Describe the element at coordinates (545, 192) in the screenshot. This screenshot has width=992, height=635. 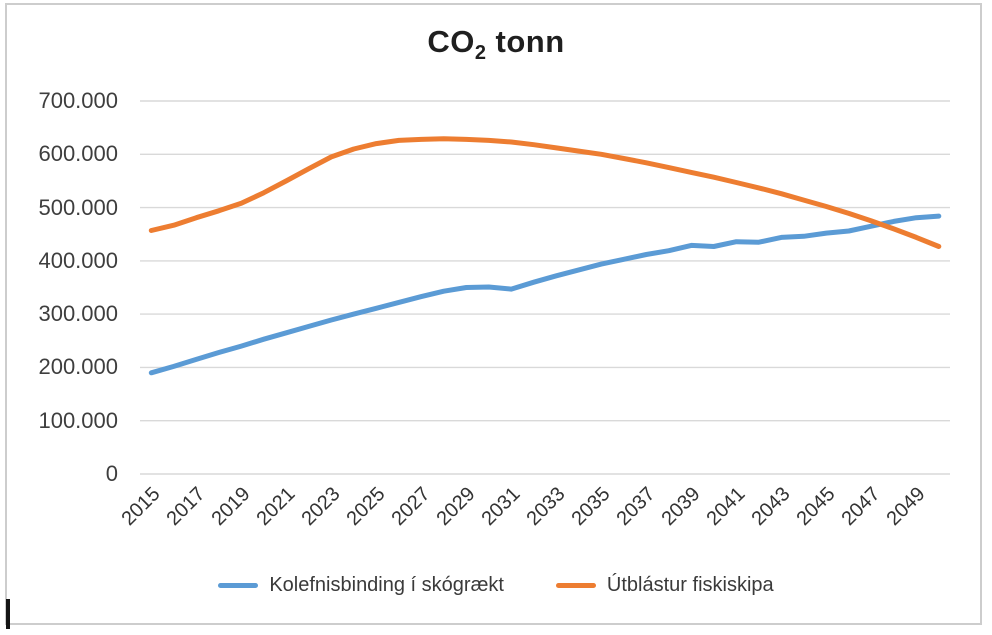
I see `series-line-utblastur` at that location.